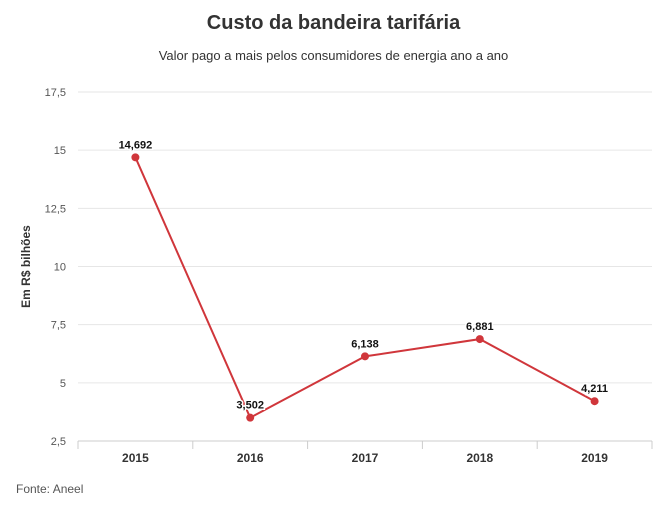  I want to click on y-axis-label: Em R$ bilhões, so click(26, 266).